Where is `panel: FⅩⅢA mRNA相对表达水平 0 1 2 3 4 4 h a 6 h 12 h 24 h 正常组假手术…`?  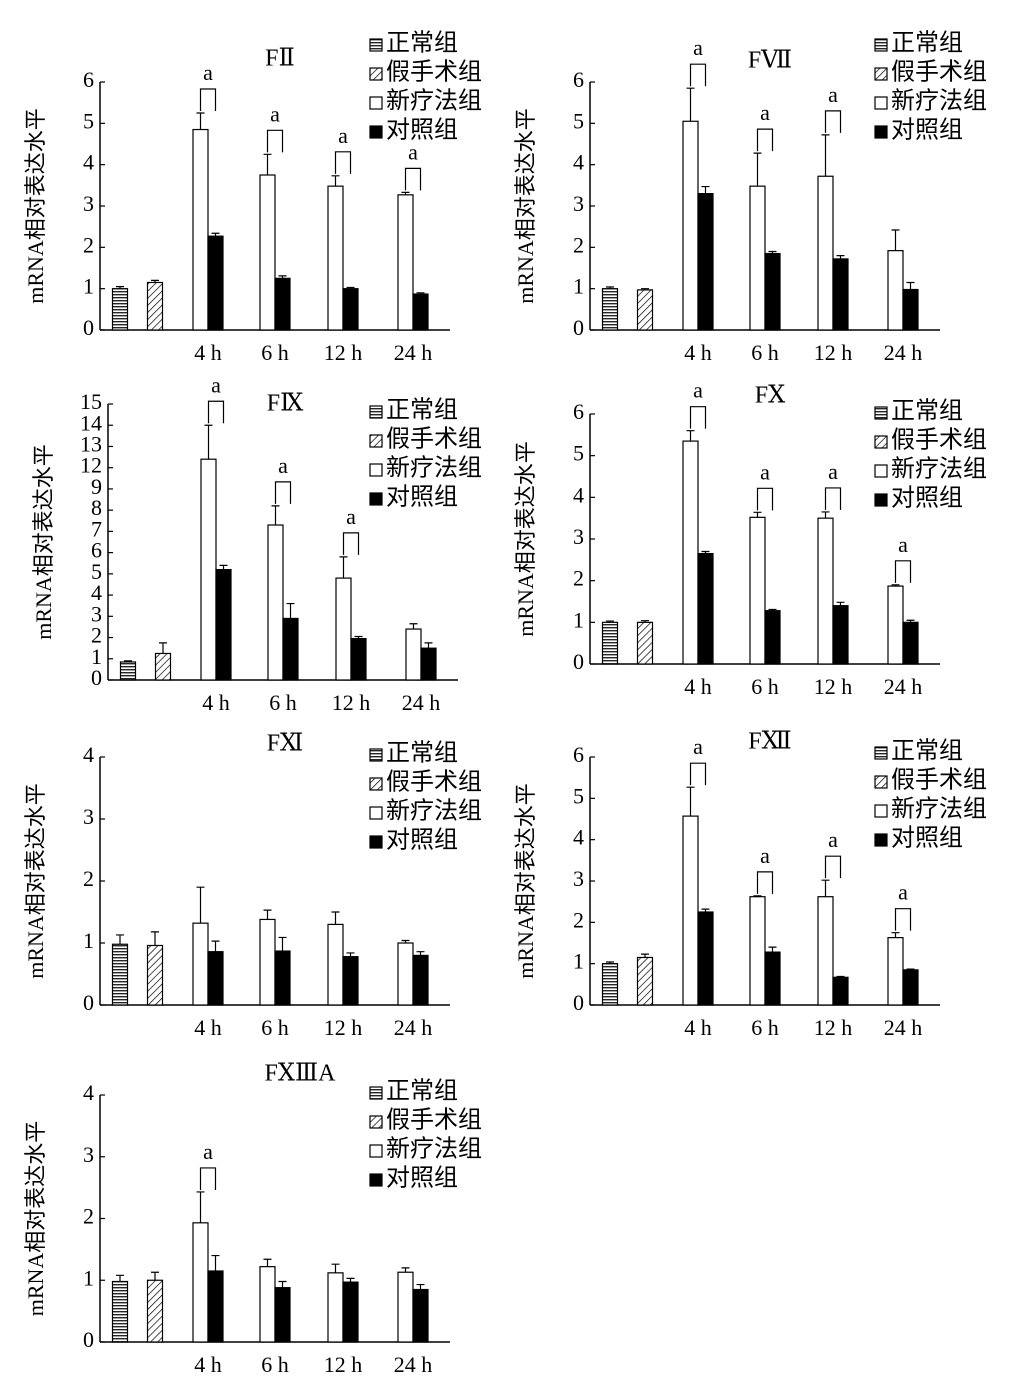
panel: FⅩⅢA mRNA相对表达水平 0 1 2 3 4 4 h a 6 h 12 h 24 h 正常组假手术… is located at coordinates (252, 1219).